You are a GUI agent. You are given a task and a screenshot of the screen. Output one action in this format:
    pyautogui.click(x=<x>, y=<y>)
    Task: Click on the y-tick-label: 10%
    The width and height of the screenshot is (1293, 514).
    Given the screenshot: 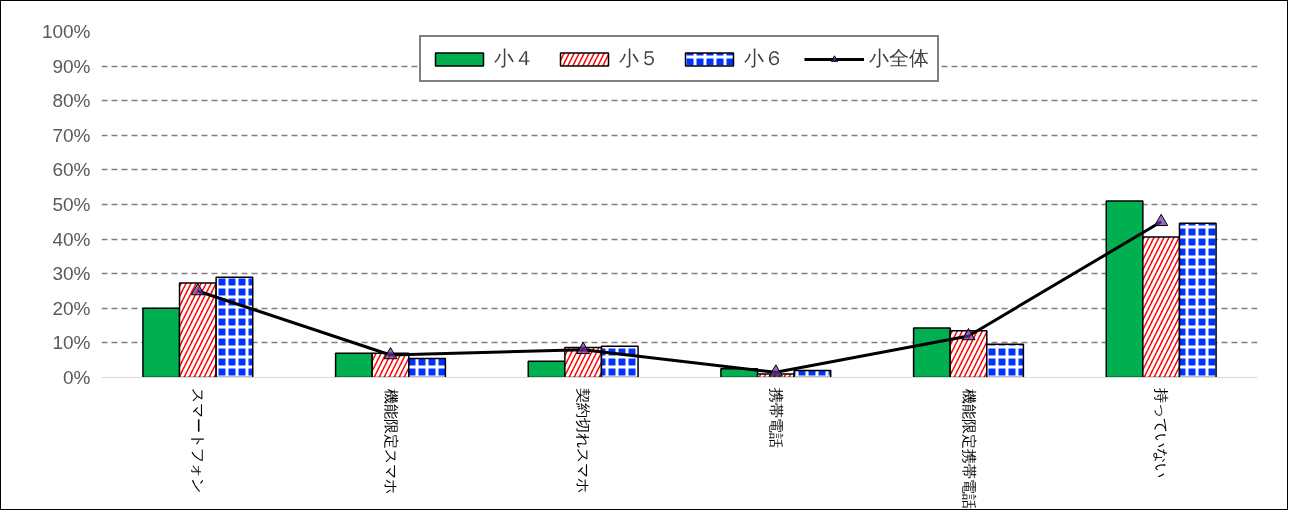 What is the action you would take?
    pyautogui.click(x=71, y=343)
    